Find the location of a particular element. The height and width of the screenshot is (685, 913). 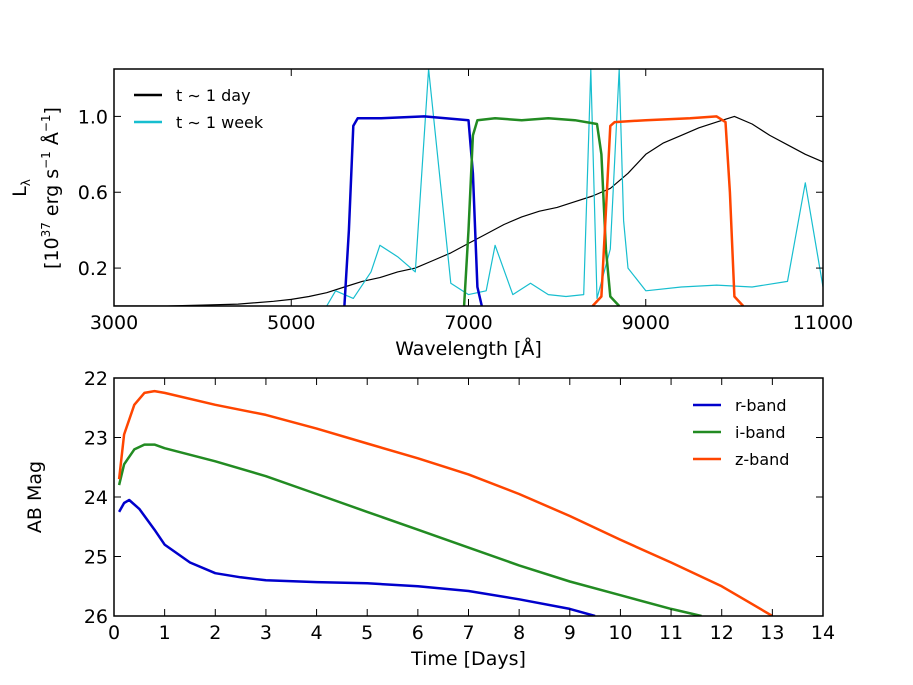

y-tick-label: 0.6 is located at coordinates (93, 193).